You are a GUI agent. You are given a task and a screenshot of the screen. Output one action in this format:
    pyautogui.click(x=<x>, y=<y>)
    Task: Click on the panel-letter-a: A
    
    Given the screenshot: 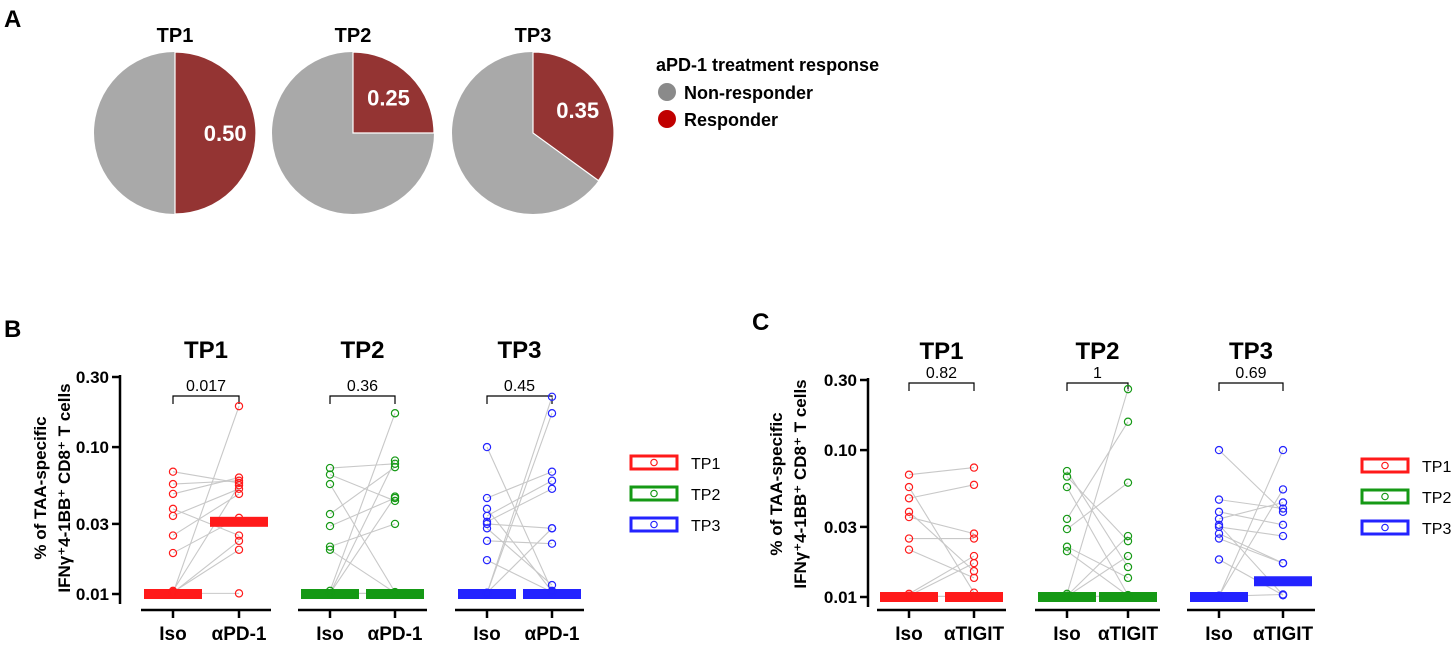 What is the action you would take?
    pyautogui.click(x=12, y=19)
    